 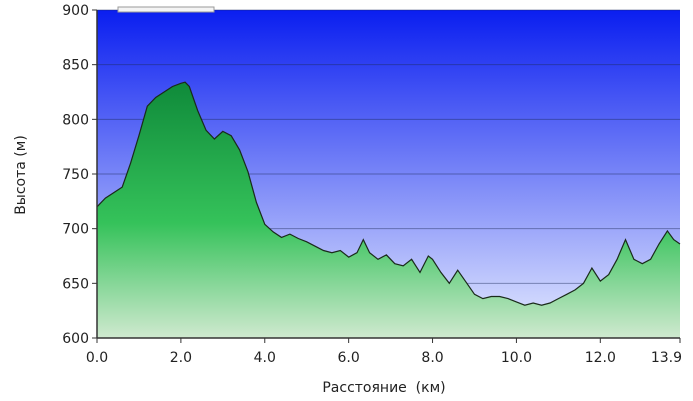 What do you see at coordinates (75, 11) in the screenshot?
I see `y-tick-label: 900` at bounding box center [75, 11].